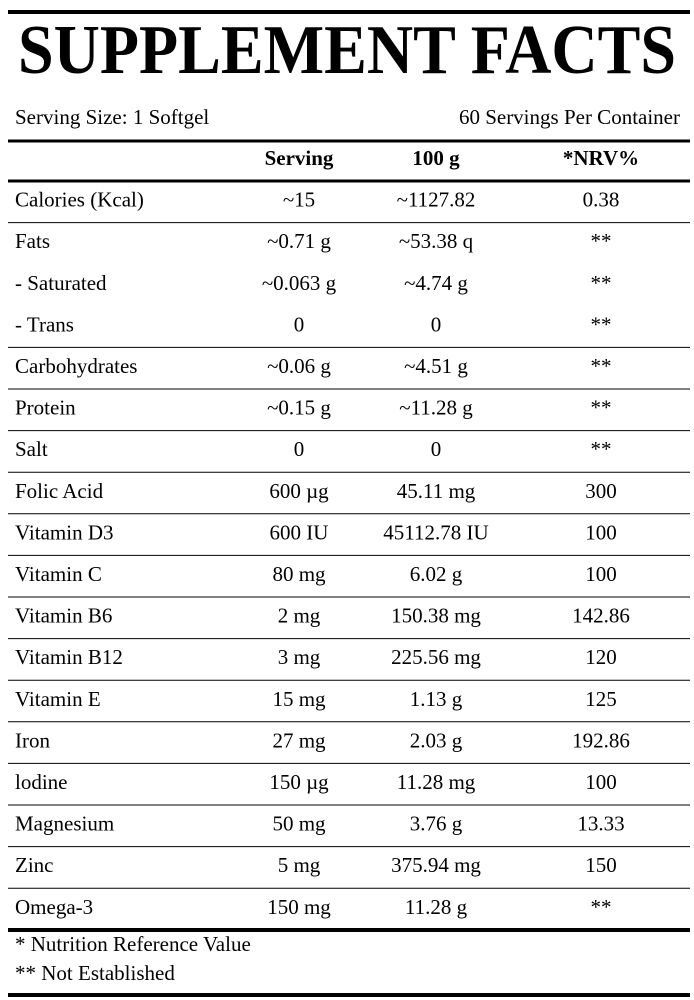 The image size is (694, 1000). What do you see at coordinates (31, 449) in the screenshot?
I see `nutrient-name: Salt` at bounding box center [31, 449].